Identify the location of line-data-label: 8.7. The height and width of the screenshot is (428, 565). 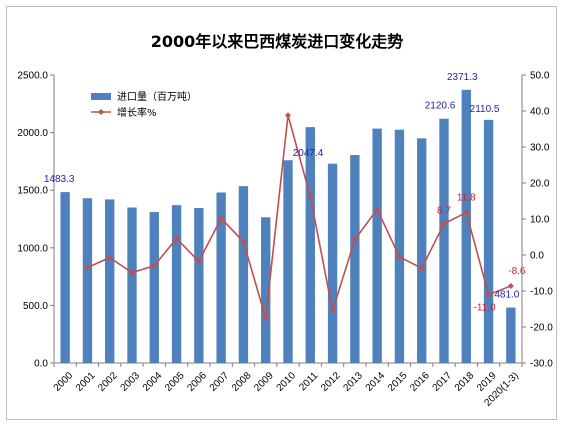
(444, 211).